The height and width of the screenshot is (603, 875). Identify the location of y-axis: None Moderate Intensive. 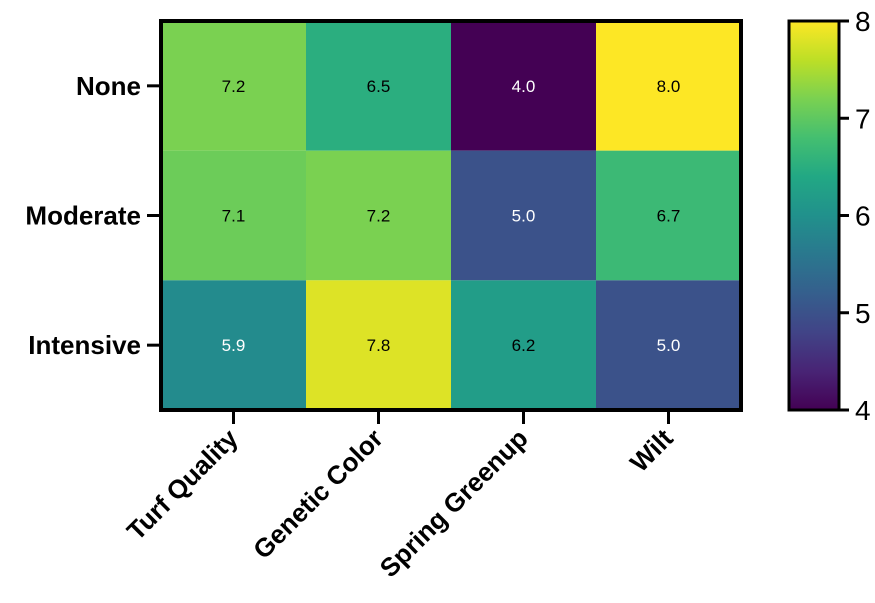
(93, 215).